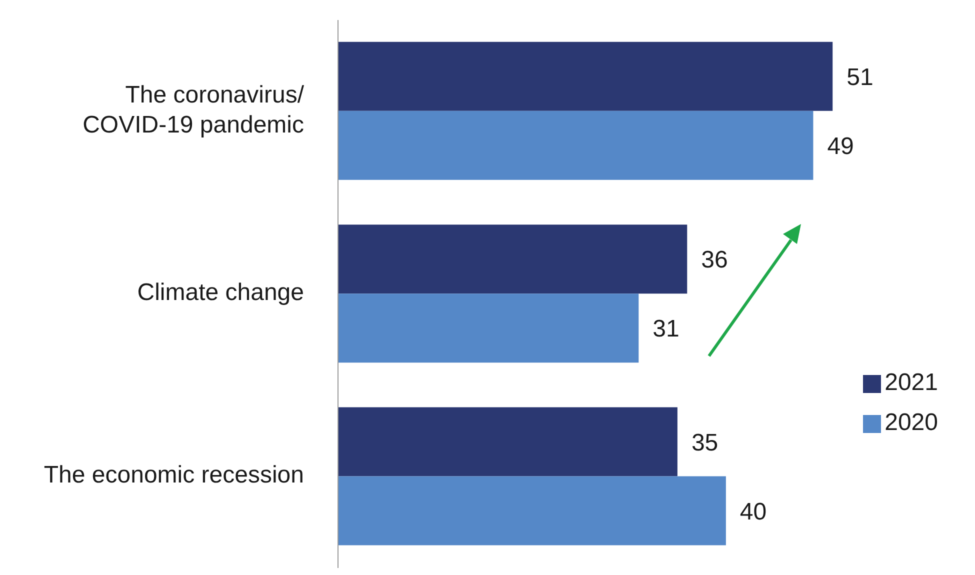 The height and width of the screenshot is (575, 975). What do you see at coordinates (704, 442) in the screenshot?
I see `data-label: 35` at bounding box center [704, 442].